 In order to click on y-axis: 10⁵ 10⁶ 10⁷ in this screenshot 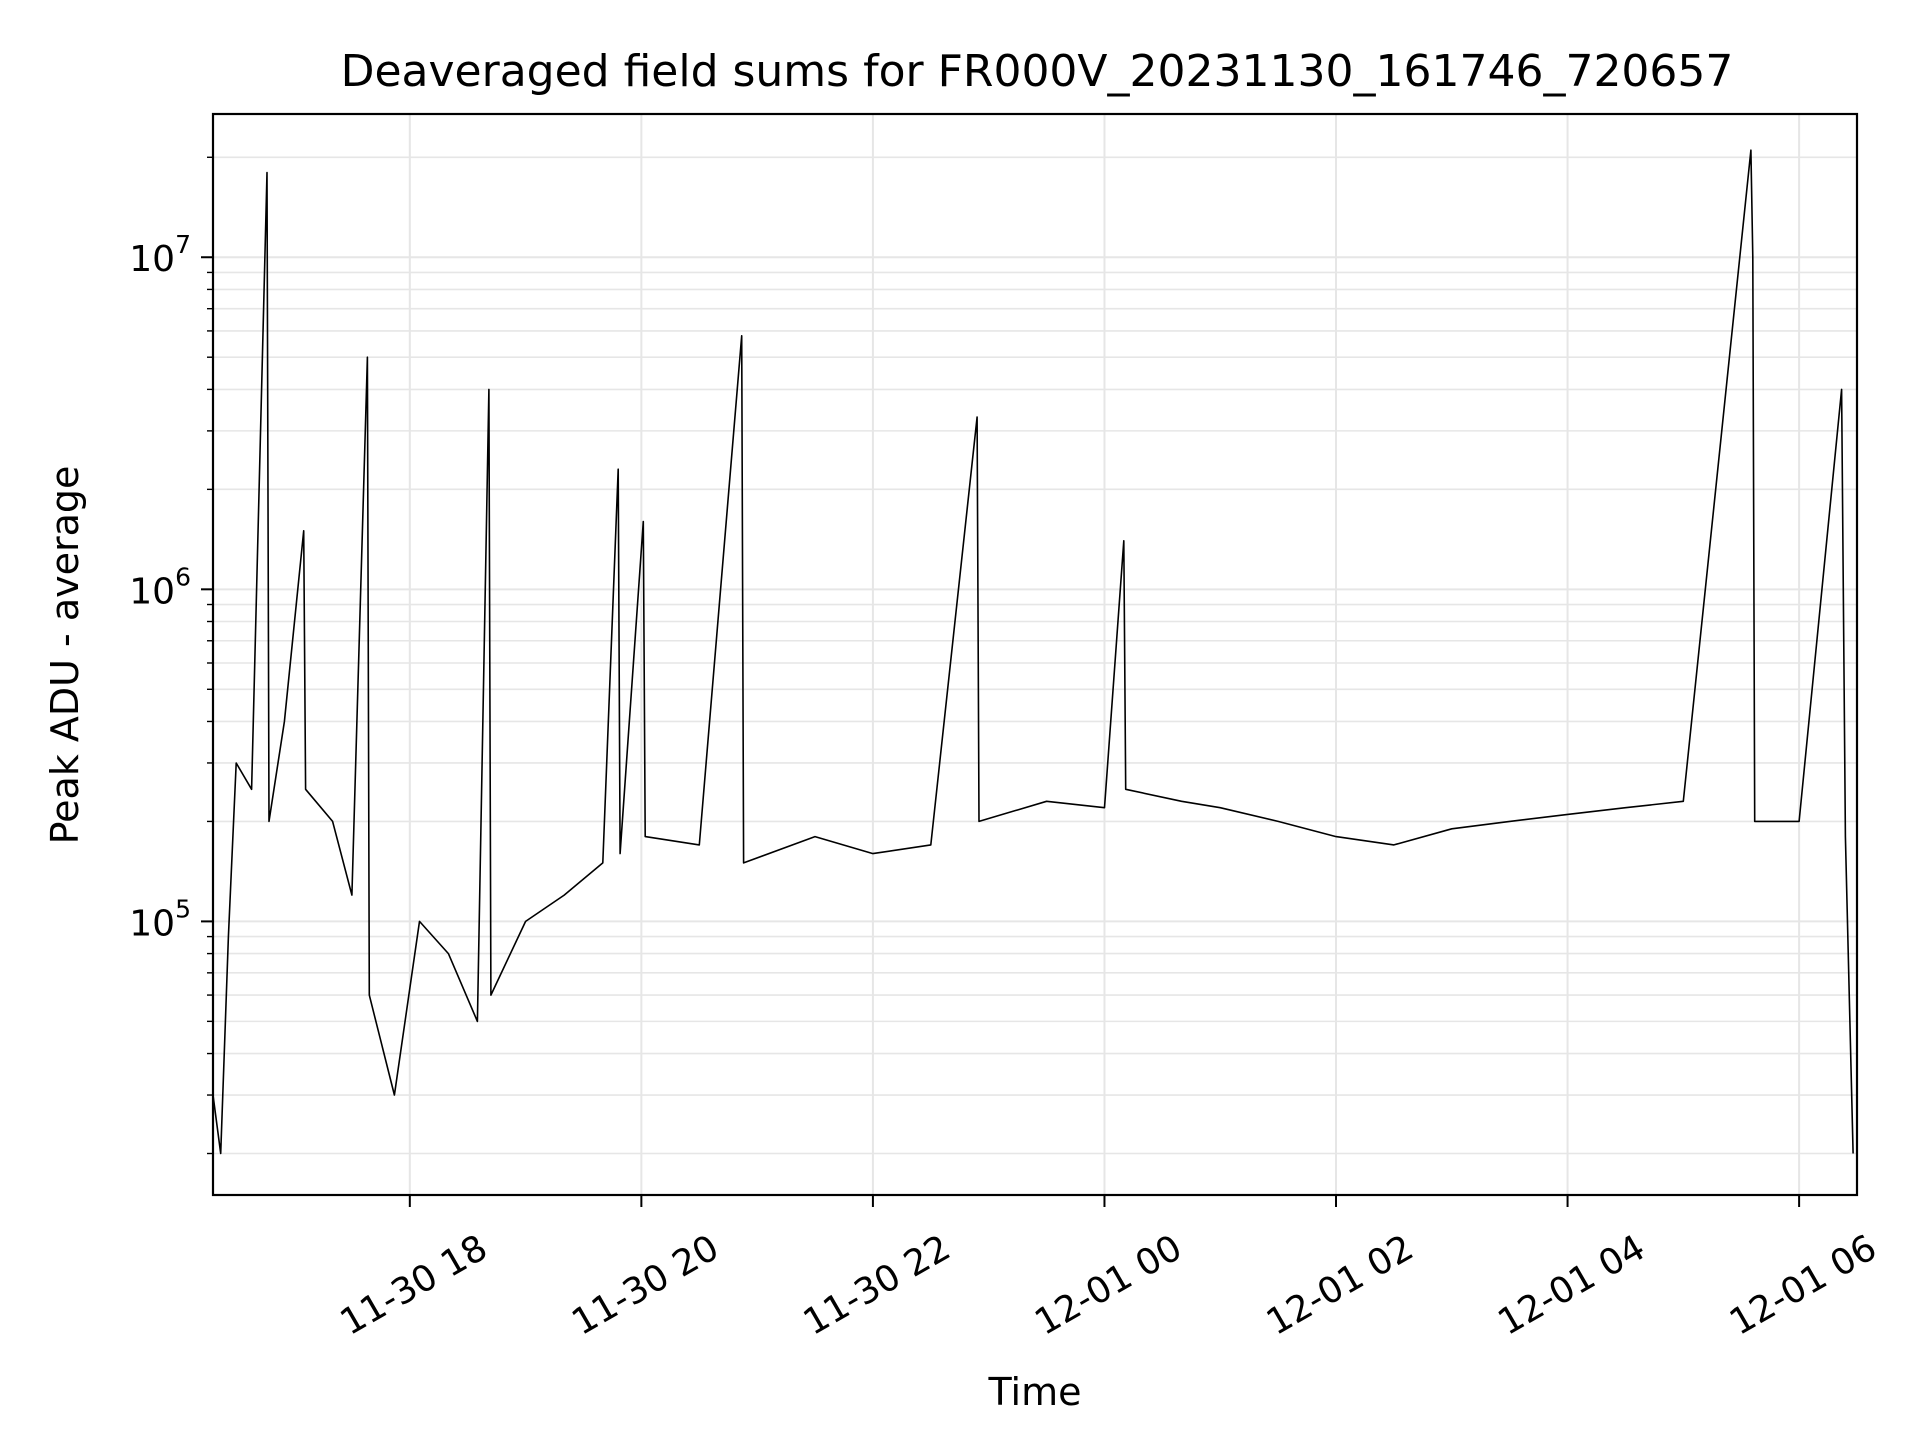, I will do `click(171, 655)`.